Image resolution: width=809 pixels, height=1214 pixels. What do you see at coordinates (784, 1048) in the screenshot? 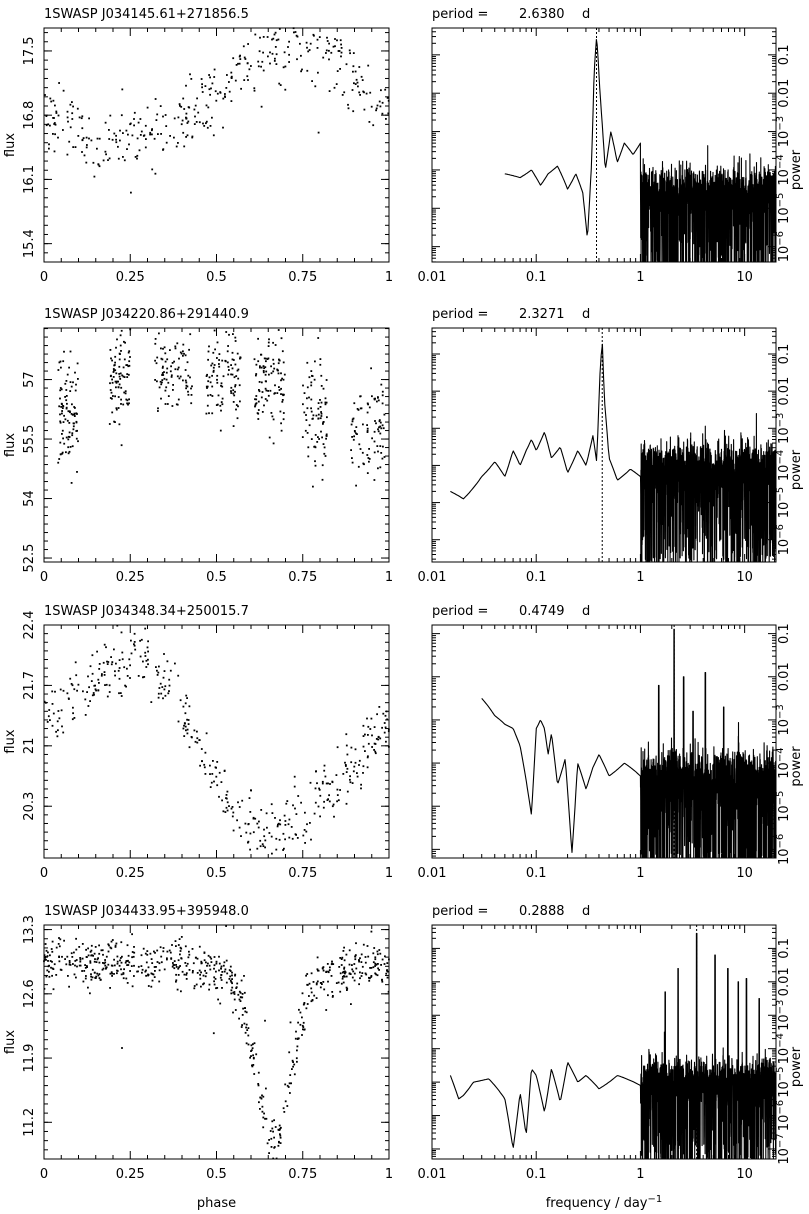
I see `y-tick-label: 10−4` at bounding box center [784, 1048].